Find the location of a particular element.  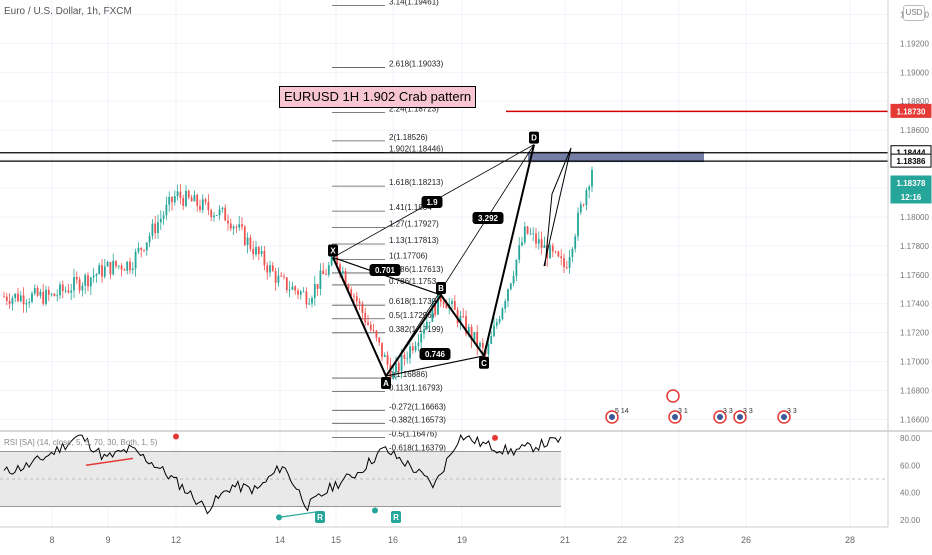

event-count: 3 3 is located at coordinates (792, 411).